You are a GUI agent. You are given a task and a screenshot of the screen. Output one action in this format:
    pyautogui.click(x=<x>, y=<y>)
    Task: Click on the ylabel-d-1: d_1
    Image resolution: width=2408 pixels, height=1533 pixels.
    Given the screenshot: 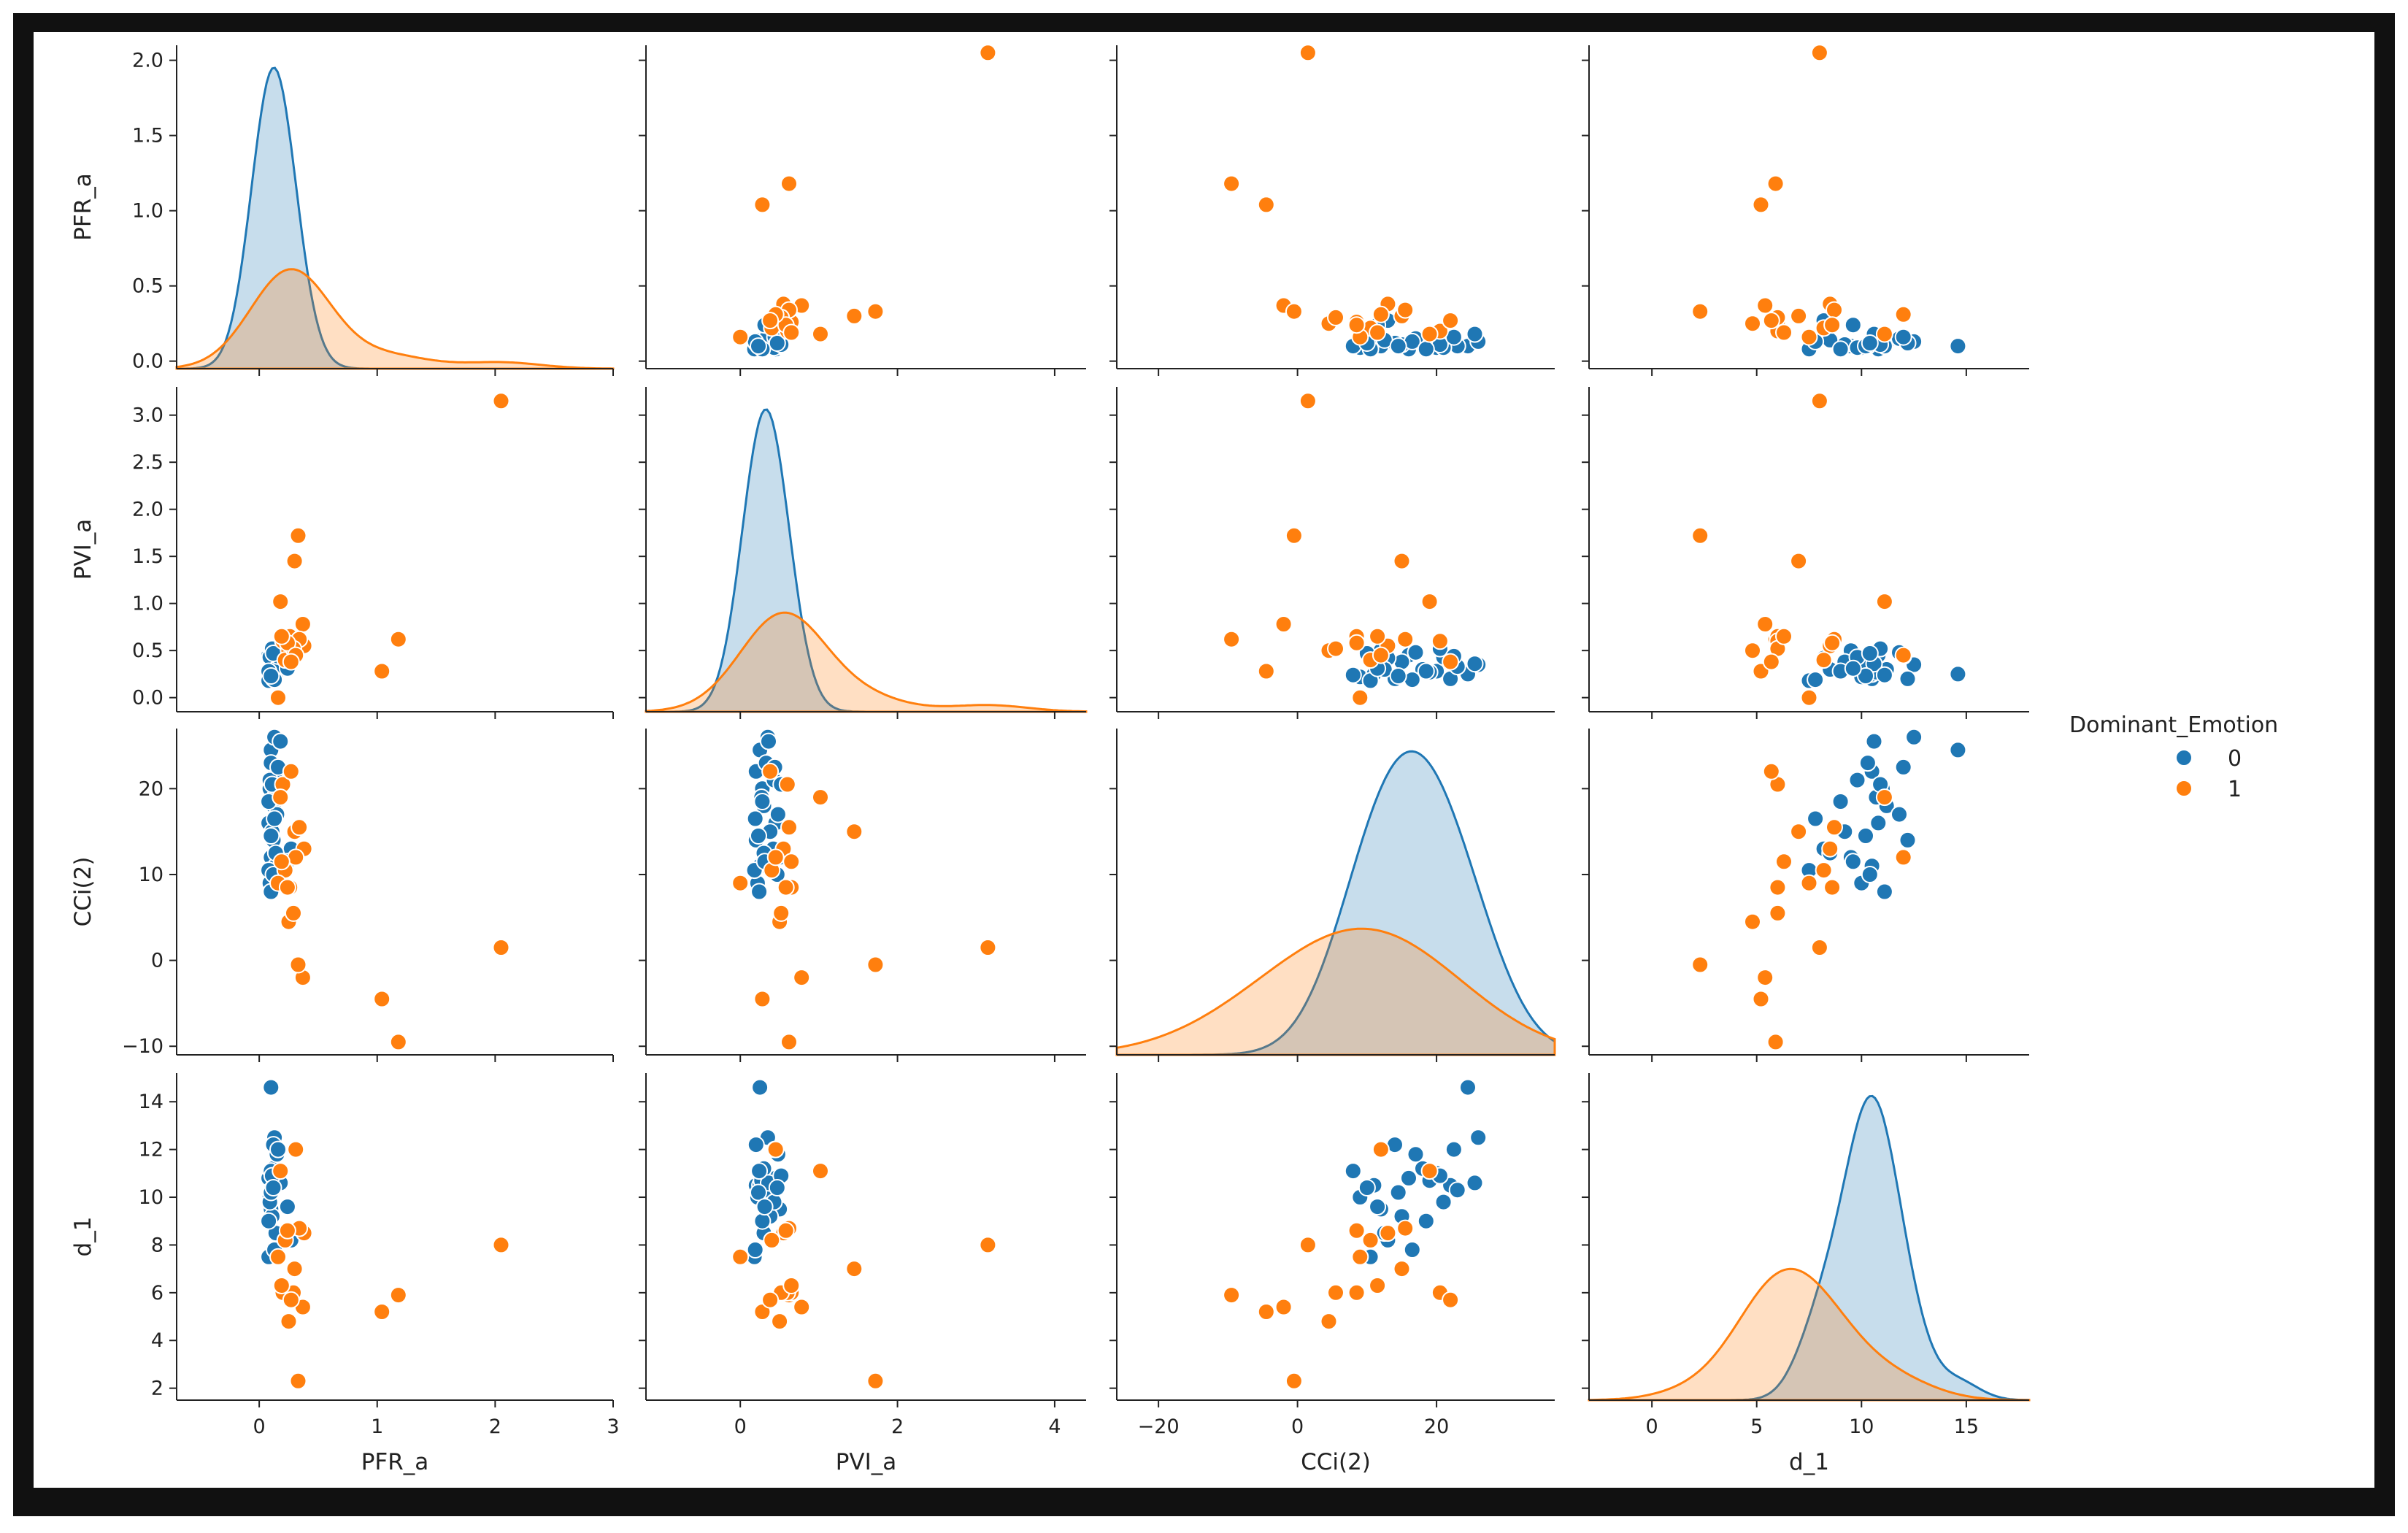 What is the action you would take?
    pyautogui.click(x=83, y=1237)
    